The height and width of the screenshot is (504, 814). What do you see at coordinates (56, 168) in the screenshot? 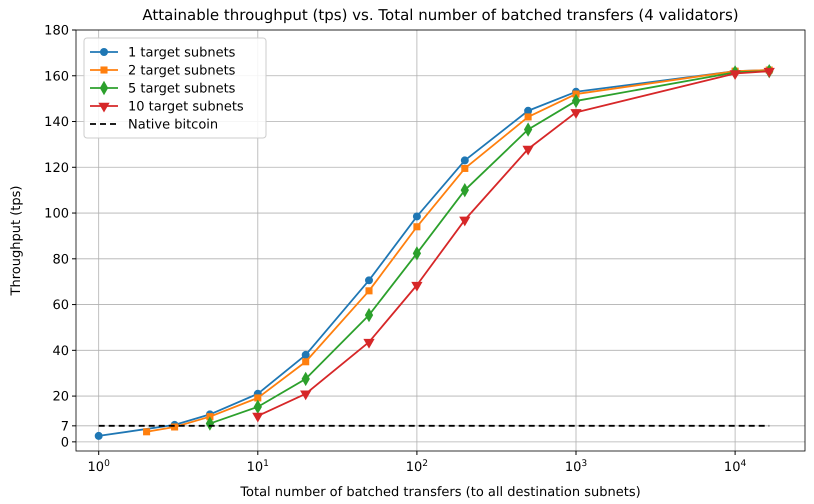
I see `y-tick-label: 120` at bounding box center [56, 168].